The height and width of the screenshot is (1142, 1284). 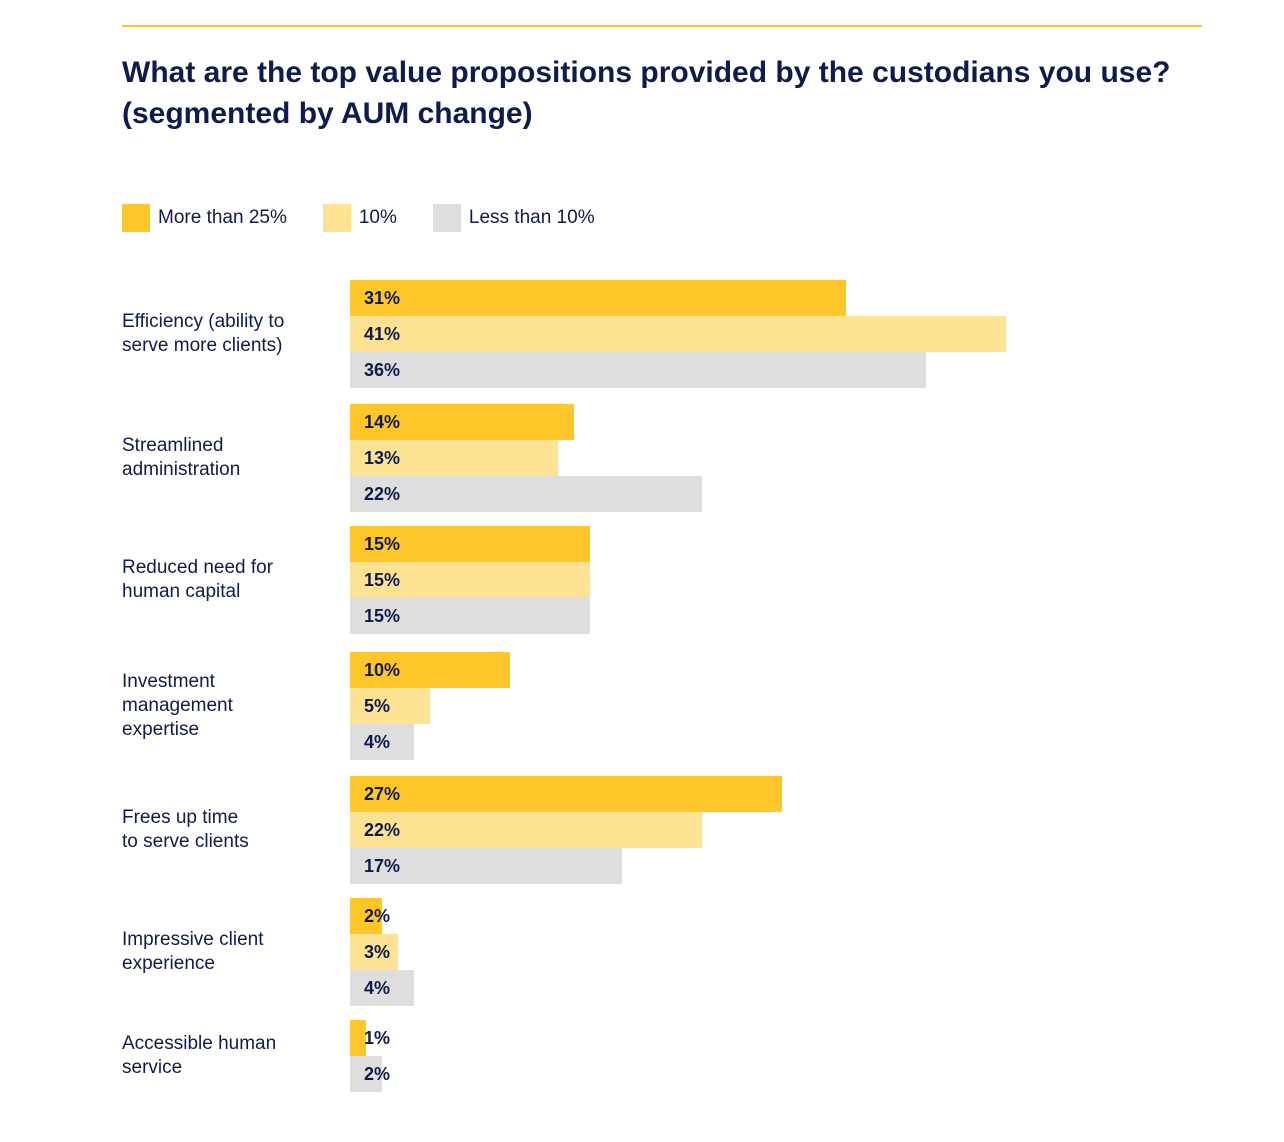 I want to click on value-label-cat4-series2: 17%, so click(x=382, y=866).